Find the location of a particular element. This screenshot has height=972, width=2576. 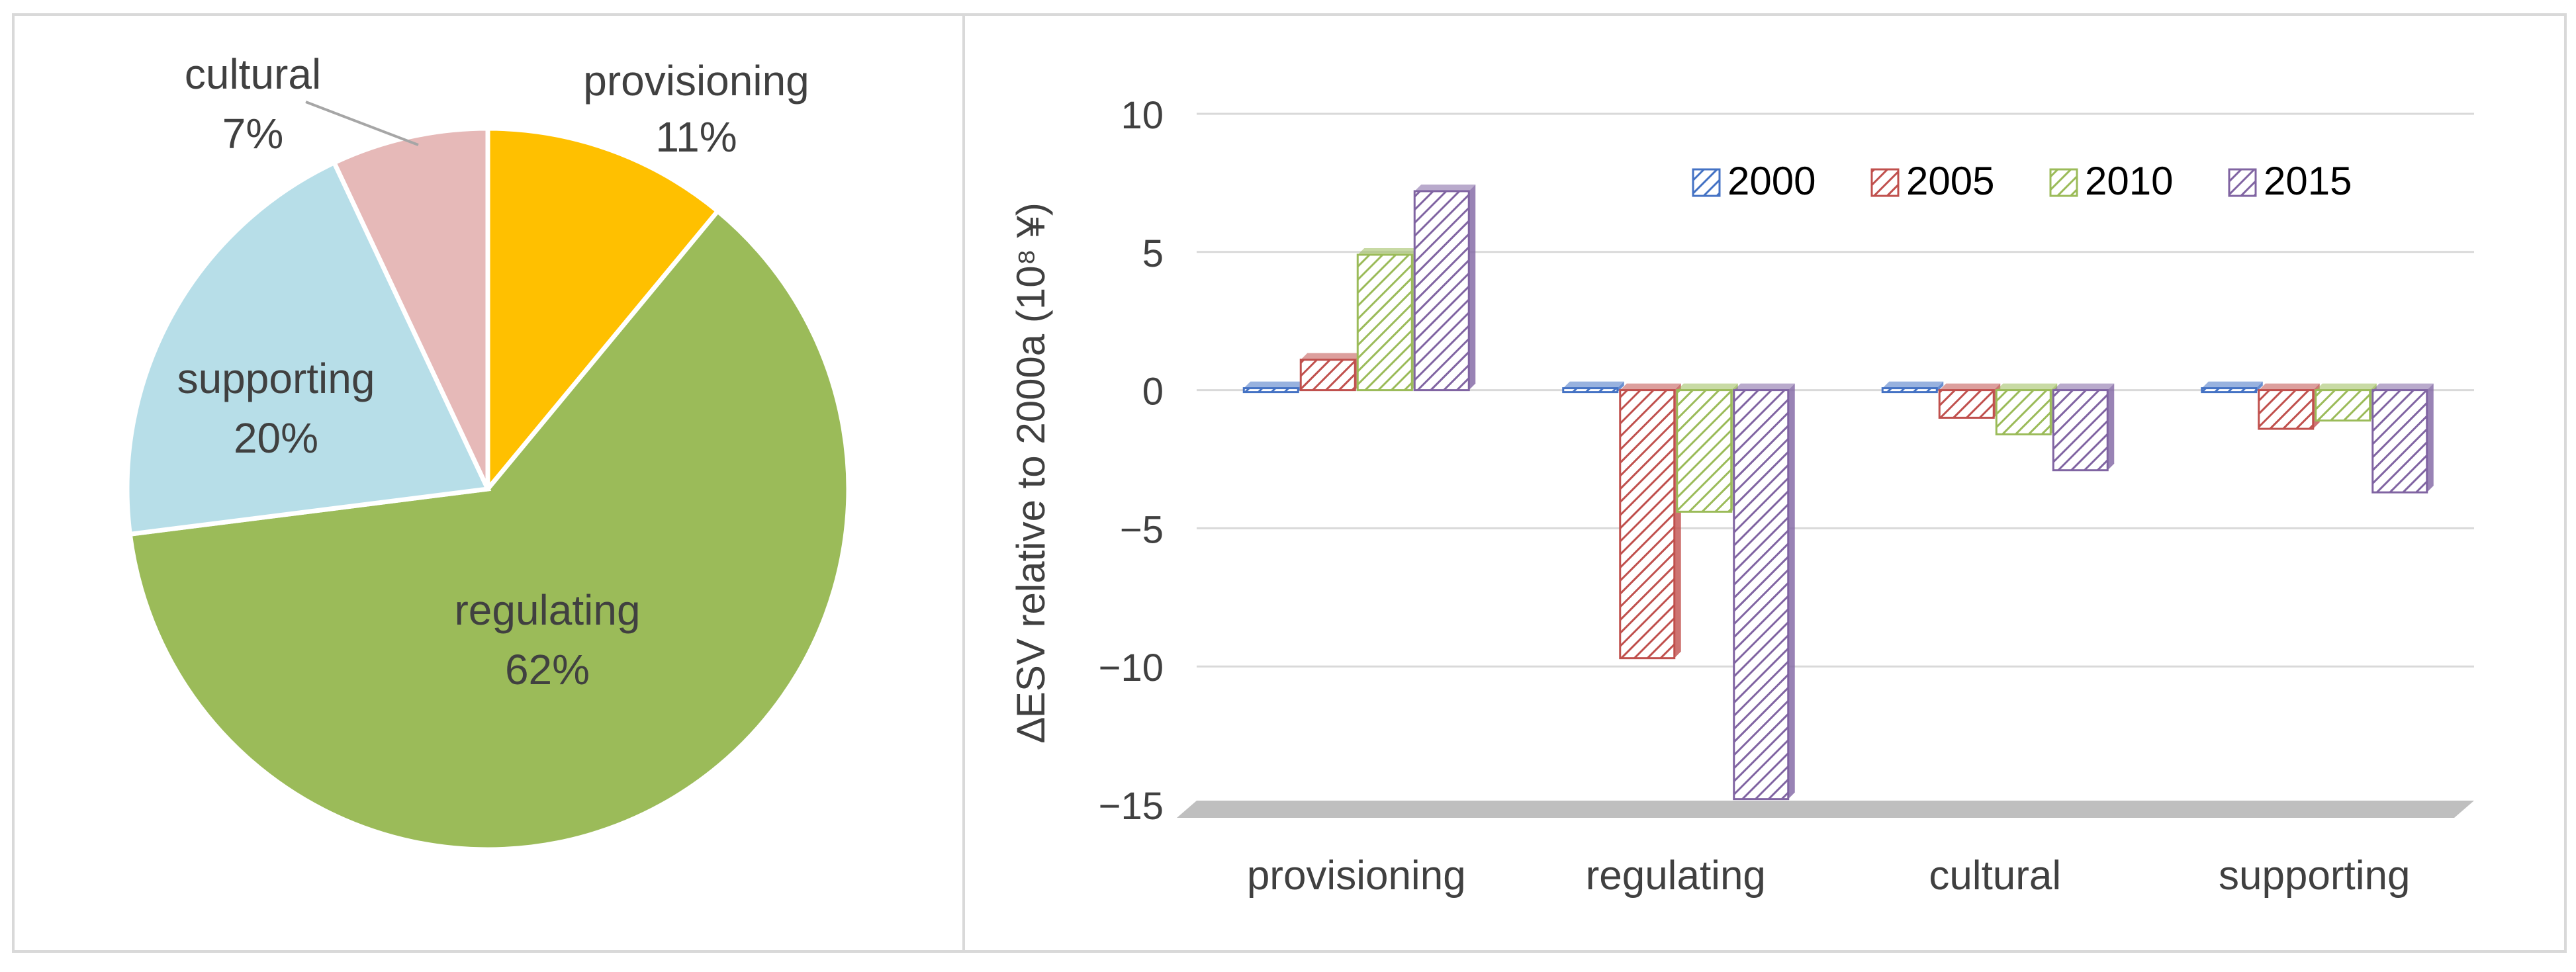

bar-side-2015-regulating is located at coordinates (1791, 591).